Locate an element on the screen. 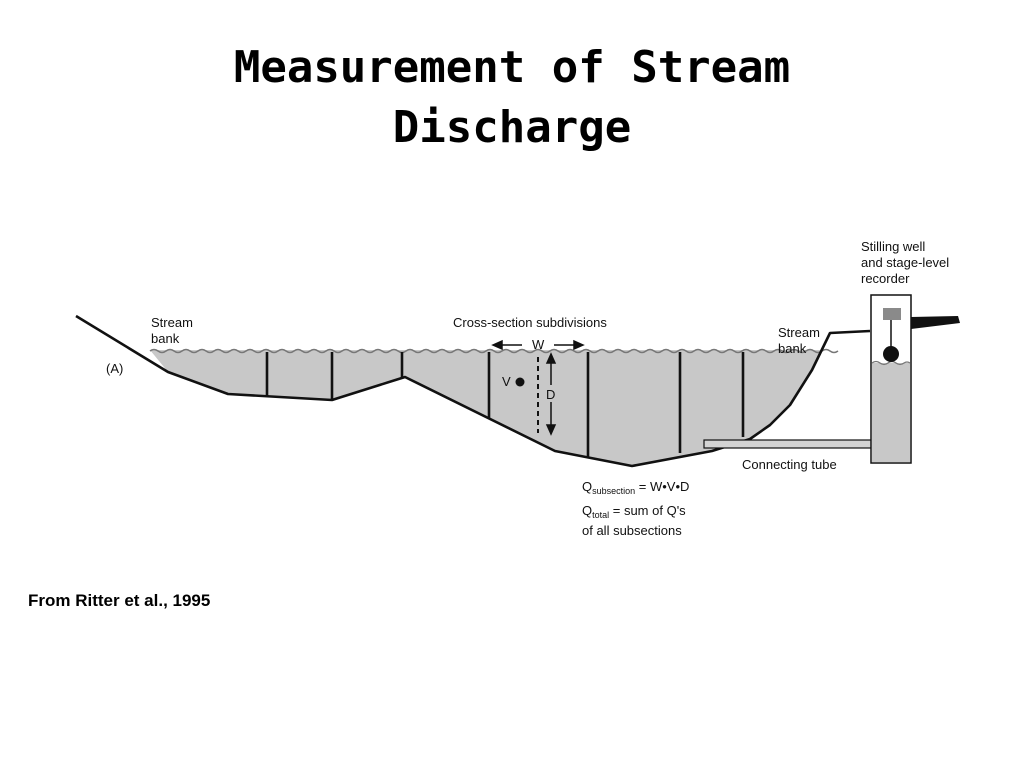  q-total-subscript: total is located at coordinates (601, 515).